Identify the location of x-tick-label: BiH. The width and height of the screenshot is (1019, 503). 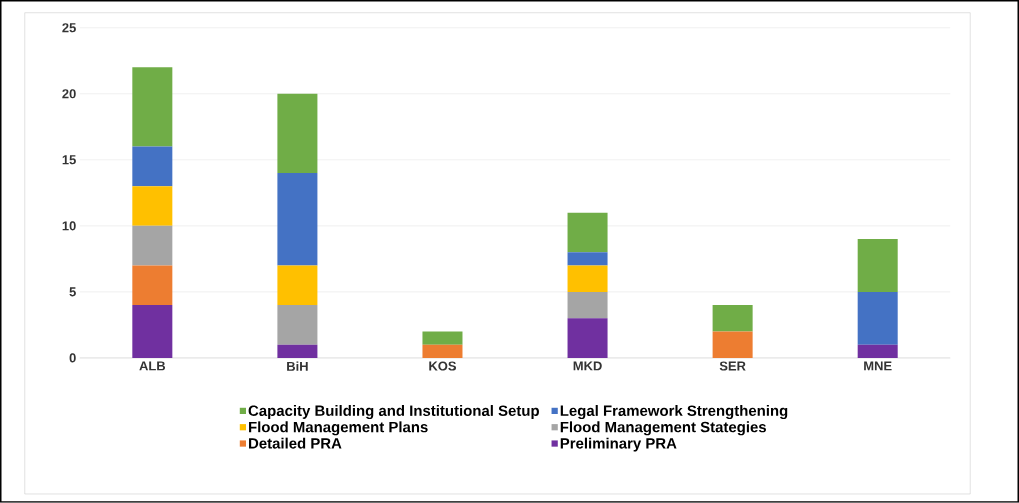
(297, 366).